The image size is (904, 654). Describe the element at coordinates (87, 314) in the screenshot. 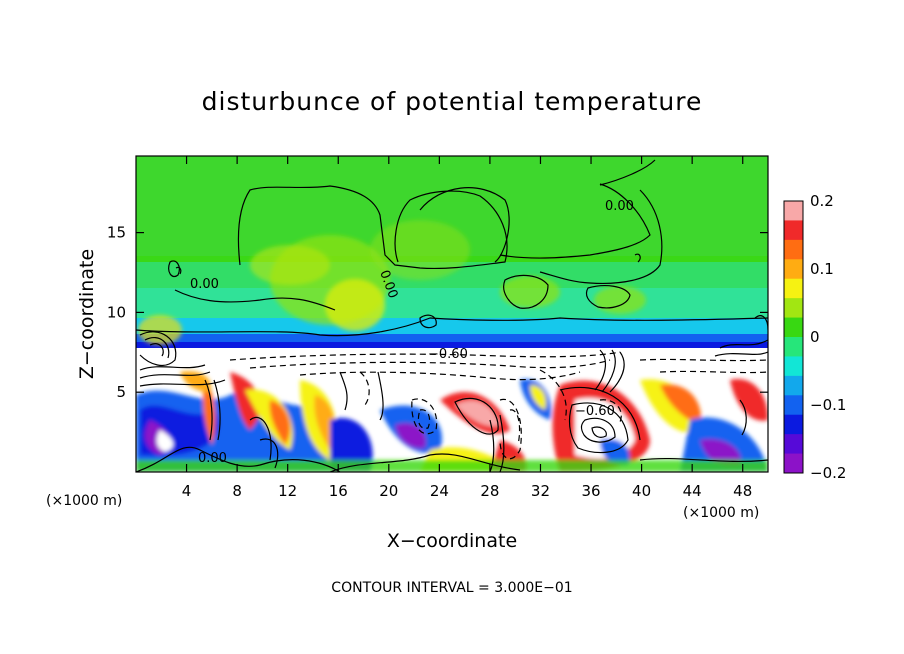

I see `y-axis-label: Z−coordinate` at that location.